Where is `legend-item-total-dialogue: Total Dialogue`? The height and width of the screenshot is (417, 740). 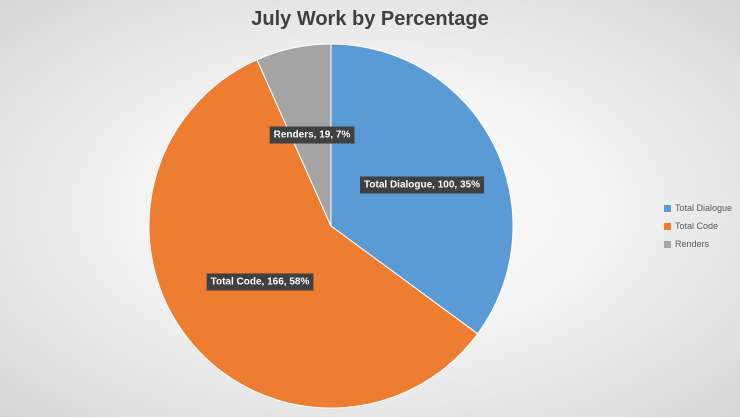
legend-item-total-dialogue: Total Dialogue is located at coordinates (698, 208).